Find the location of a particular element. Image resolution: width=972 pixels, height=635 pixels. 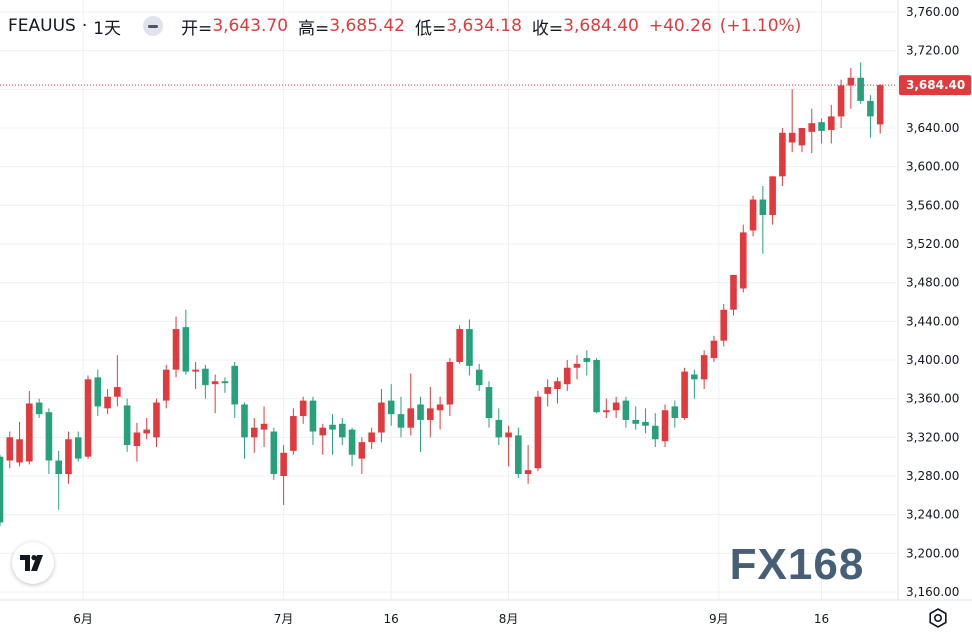

change-value: +40.26 is located at coordinates (680, 26).